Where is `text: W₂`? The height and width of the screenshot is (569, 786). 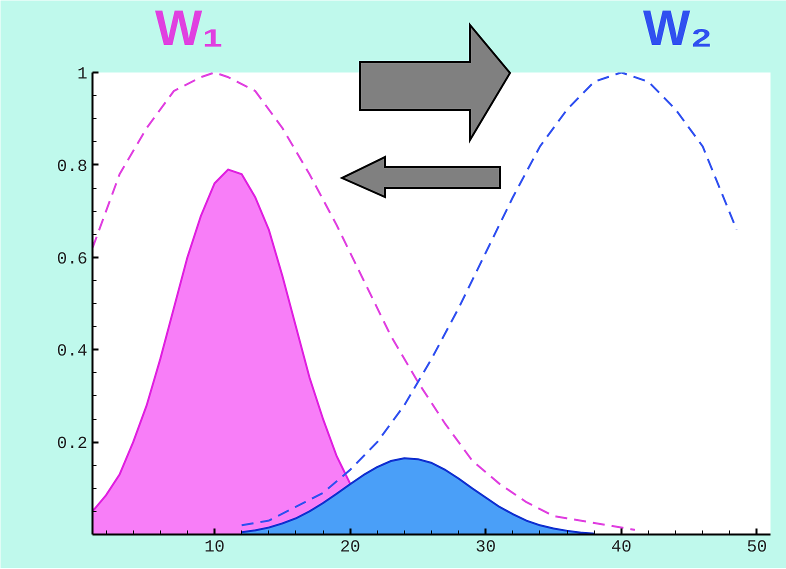 text: W₂ is located at coordinates (677, 28).